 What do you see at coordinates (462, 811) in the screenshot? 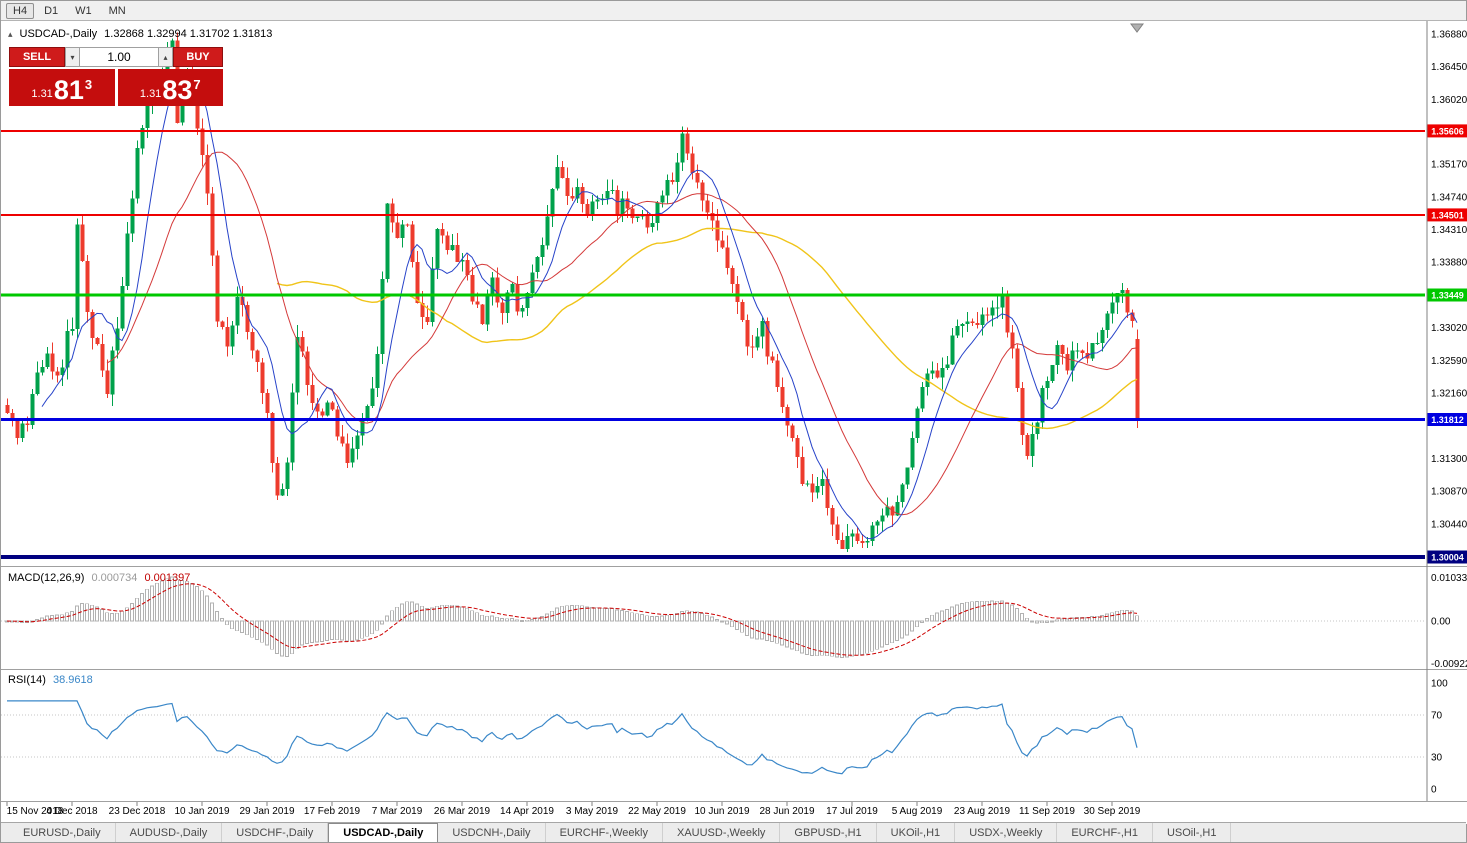
I see `svg-text: 26 Mar 2019` at bounding box center [462, 811].